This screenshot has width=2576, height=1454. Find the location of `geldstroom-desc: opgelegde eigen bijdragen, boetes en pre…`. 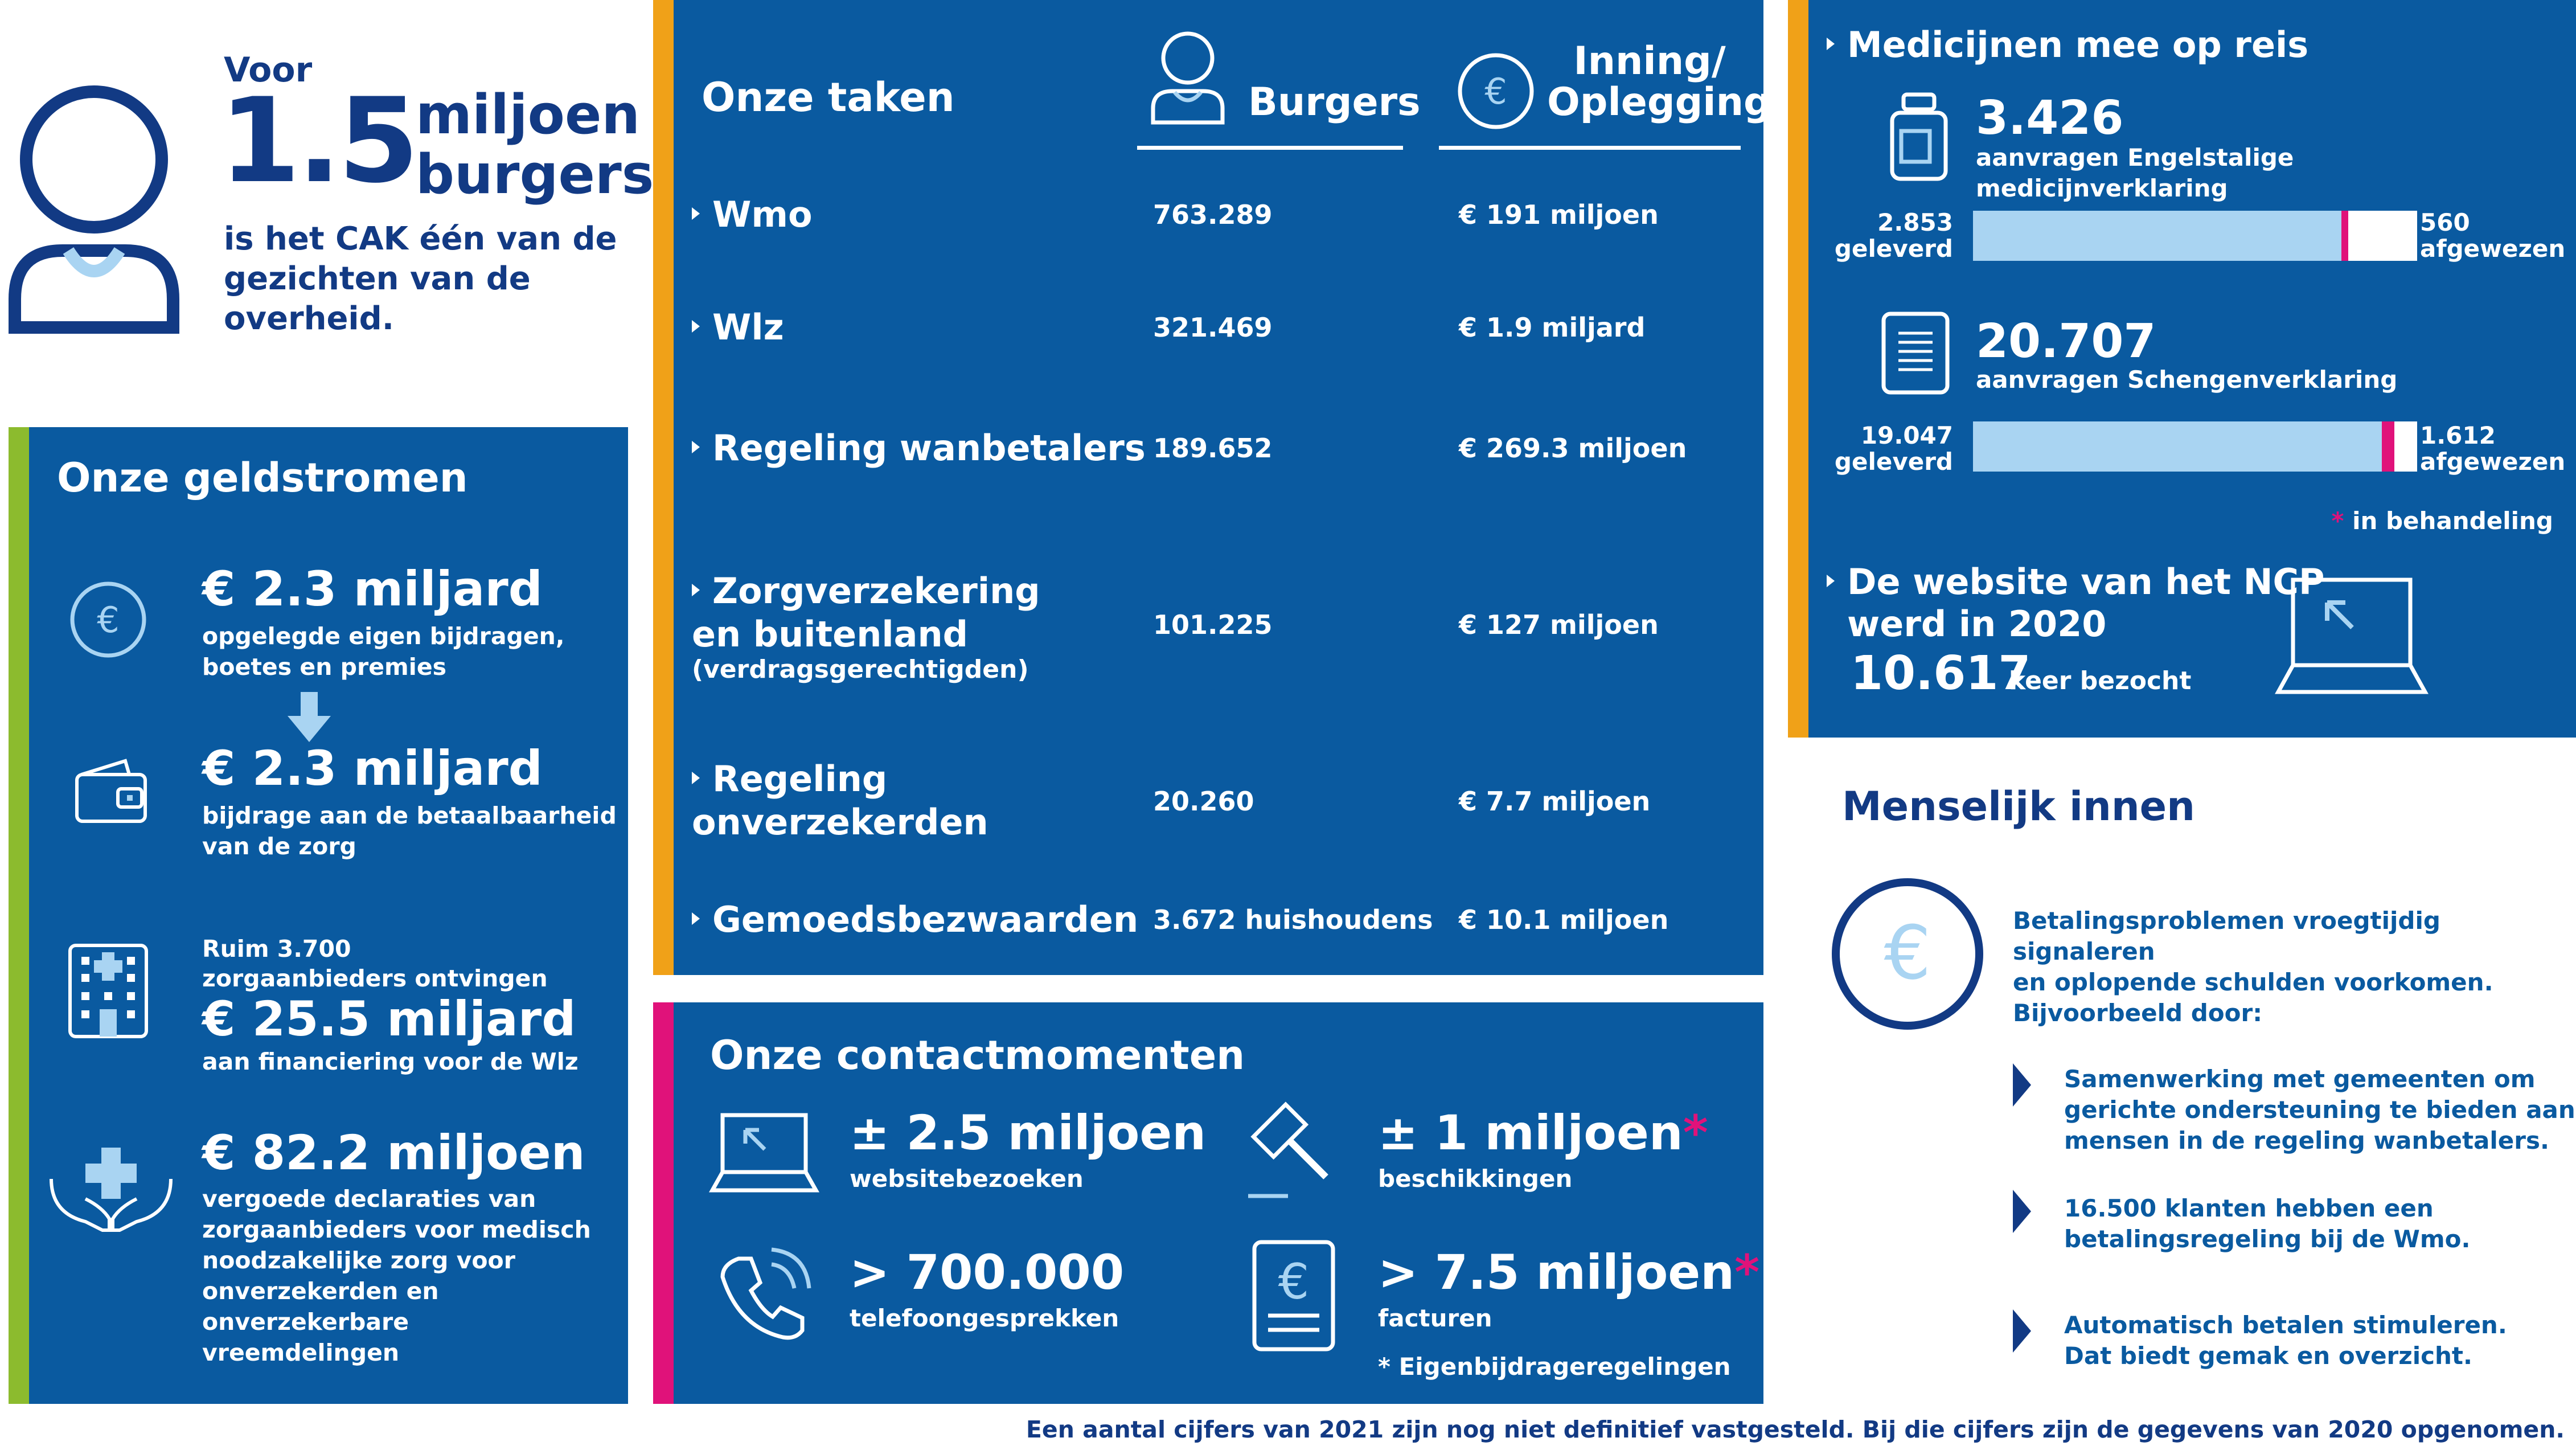

geldstroom-desc: opgelegde eigen bijdragen, boetes en pre… is located at coordinates (383, 652).